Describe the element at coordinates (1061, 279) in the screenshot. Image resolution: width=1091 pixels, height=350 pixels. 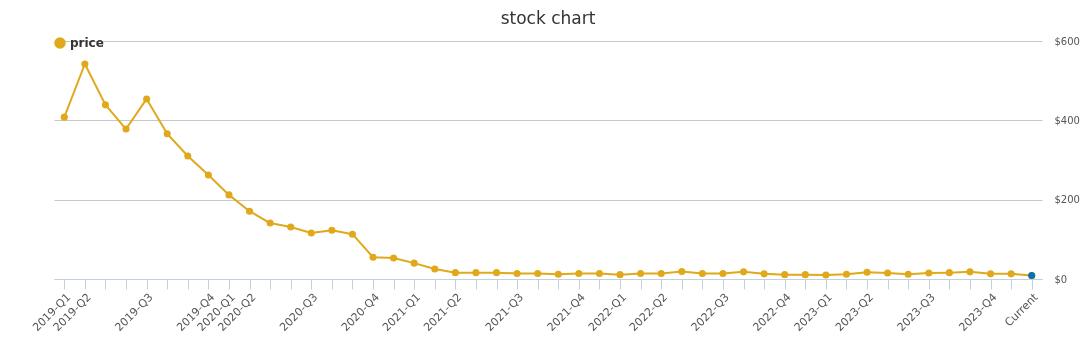
I see `y-tick-label: $0` at that location.